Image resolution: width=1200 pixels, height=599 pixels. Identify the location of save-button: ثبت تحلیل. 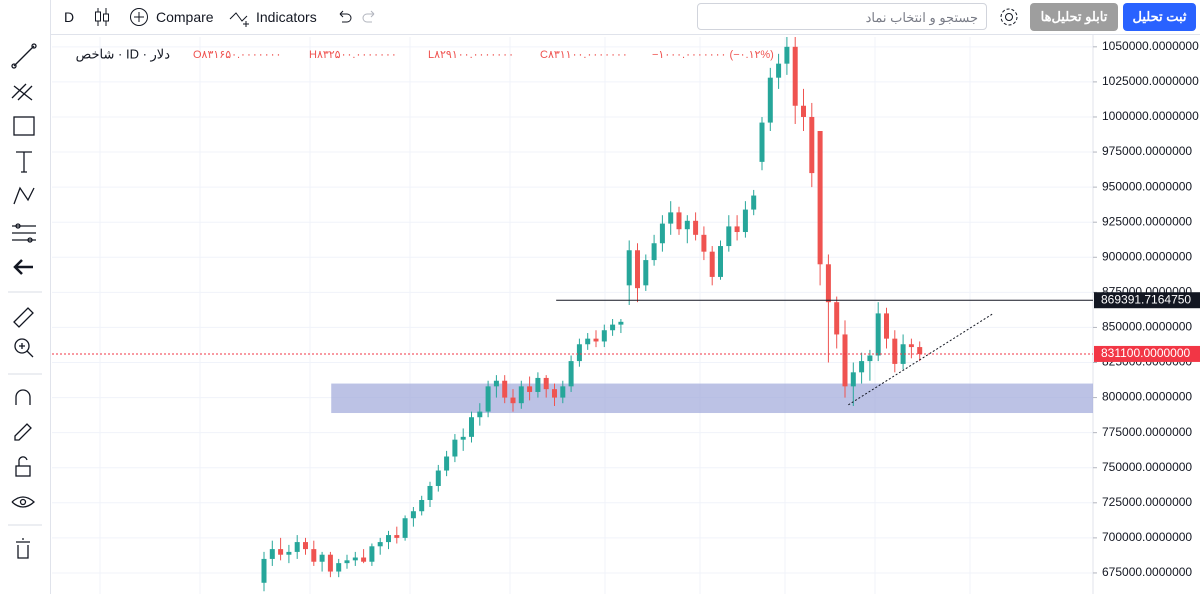
(1159, 17).